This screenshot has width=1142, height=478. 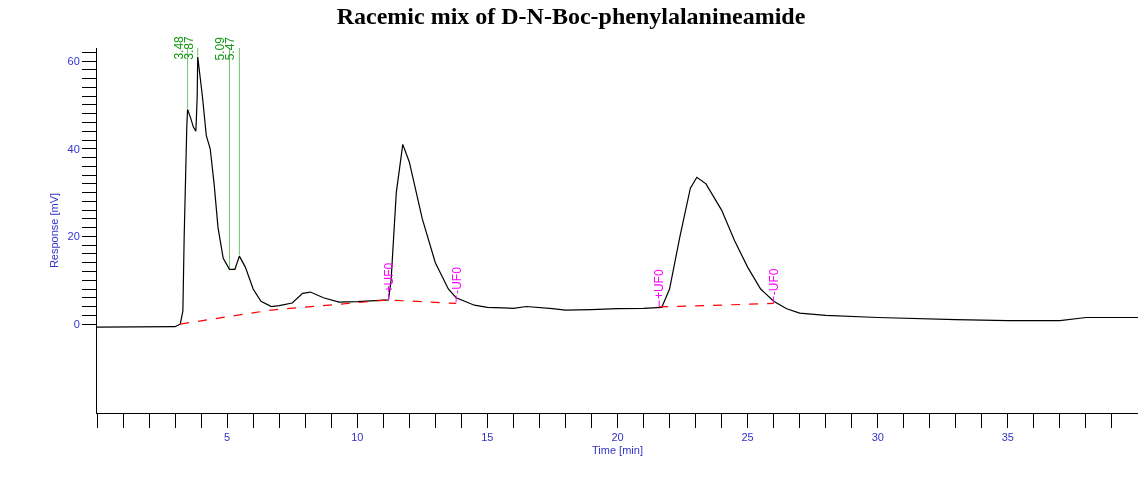 What do you see at coordinates (617, 437) in the screenshot?
I see `x-tick-label: 20` at bounding box center [617, 437].